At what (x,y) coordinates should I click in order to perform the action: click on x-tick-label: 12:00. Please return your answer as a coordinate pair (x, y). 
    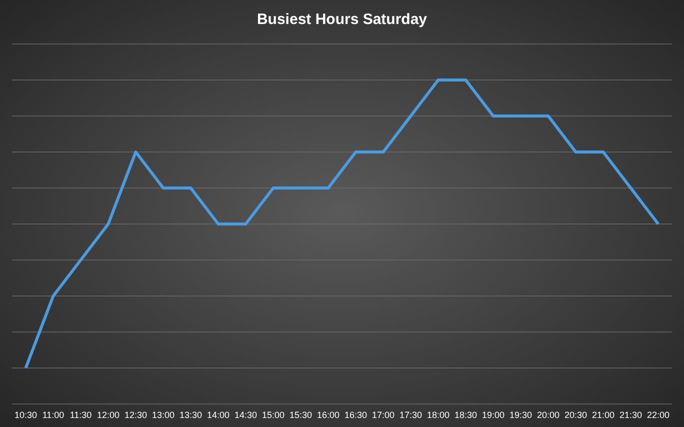
    Looking at the image, I should click on (108, 415).